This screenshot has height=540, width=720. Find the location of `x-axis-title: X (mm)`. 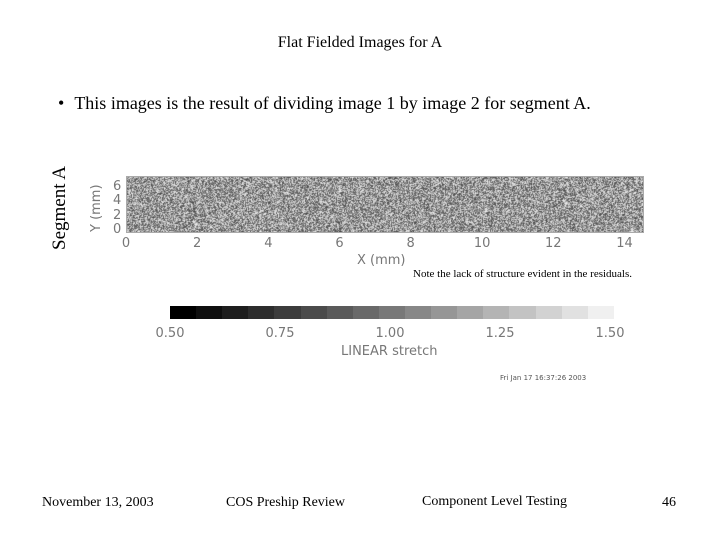

x-axis-title: X (mm) is located at coordinates (381, 260).